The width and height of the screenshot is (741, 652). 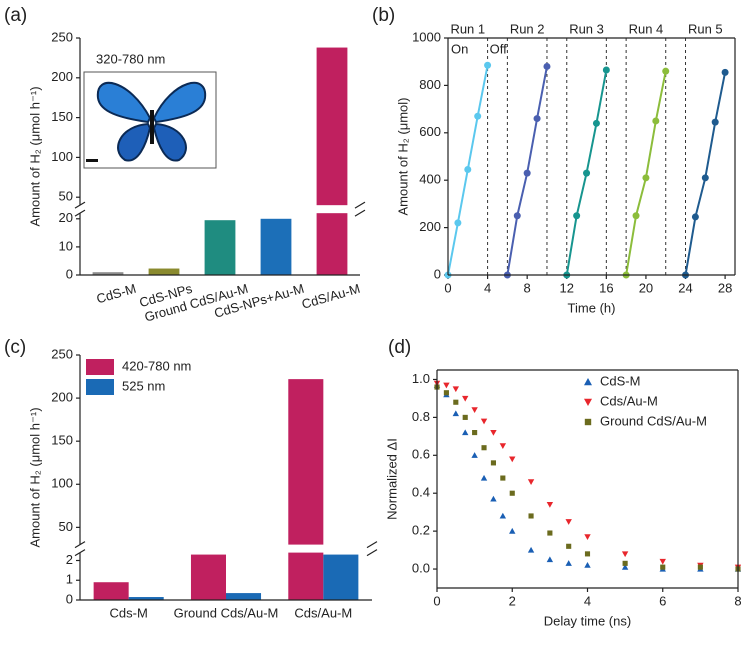 What do you see at coordinates (646, 28) in the screenshot?
I see `run-label: Run 4` at bounding box center [646, 28].